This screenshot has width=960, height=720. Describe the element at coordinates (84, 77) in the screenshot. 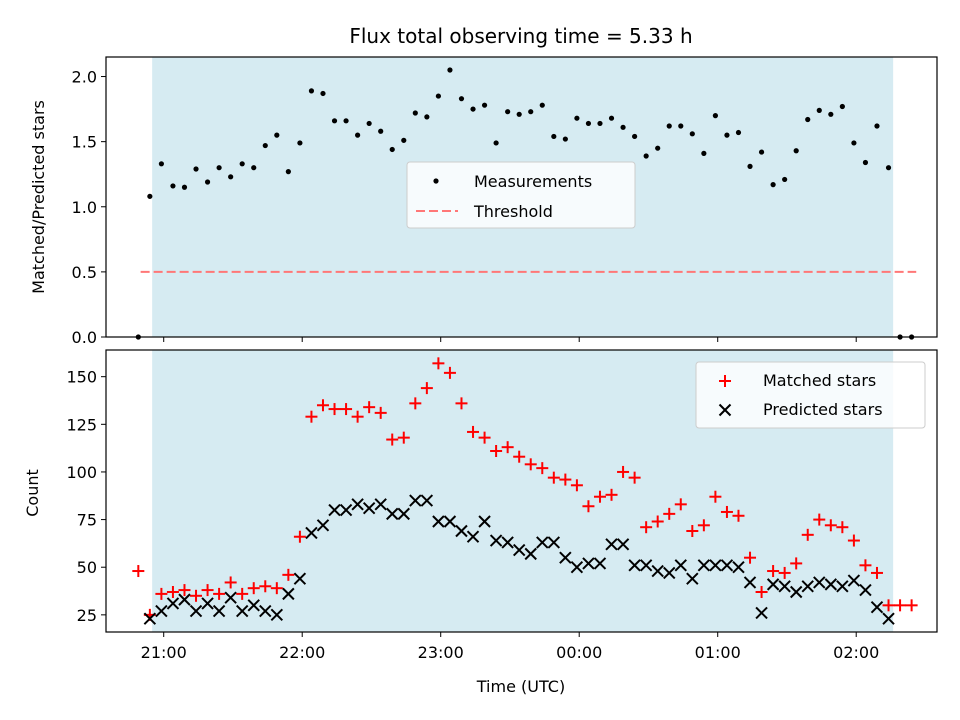

I see `y-tick-label: 2.0` at that location.